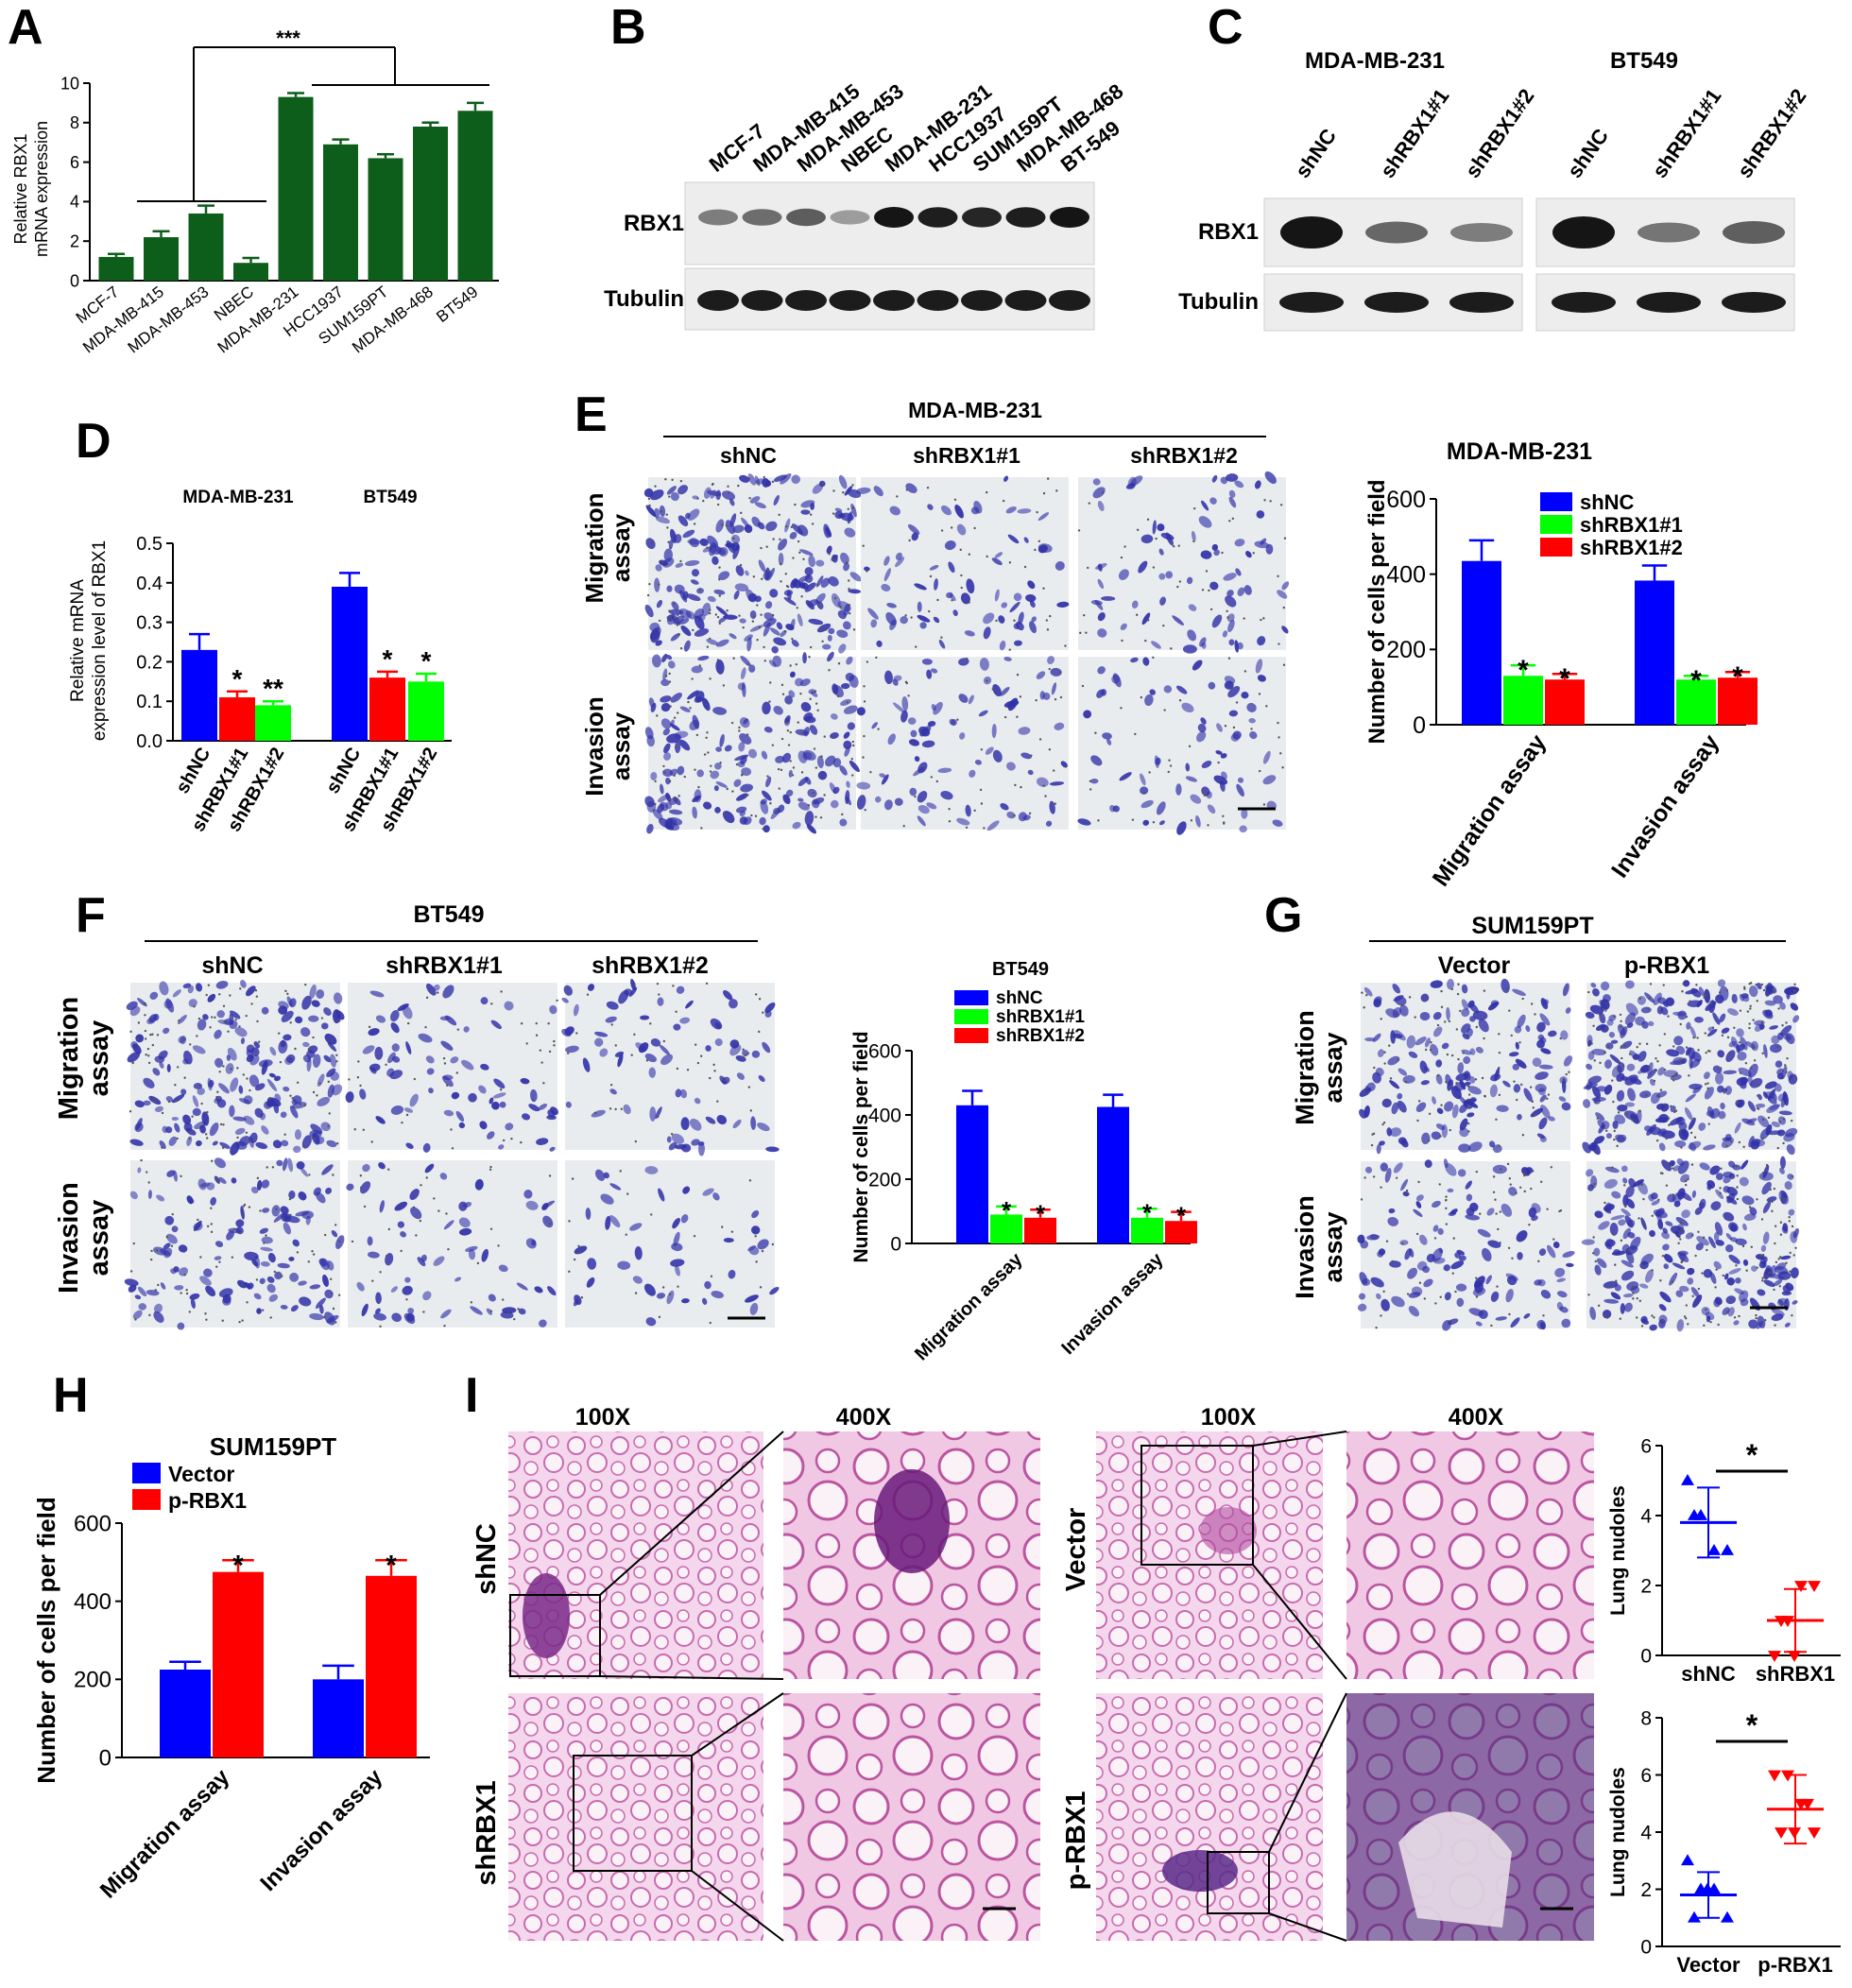 The height and width of the screenshot is (1988, 1852). What do you see at coordinates (487, 1559) in the screenshot?
I see `panel-i-row-shnc: shNC` at bounding box center [487, 1559].